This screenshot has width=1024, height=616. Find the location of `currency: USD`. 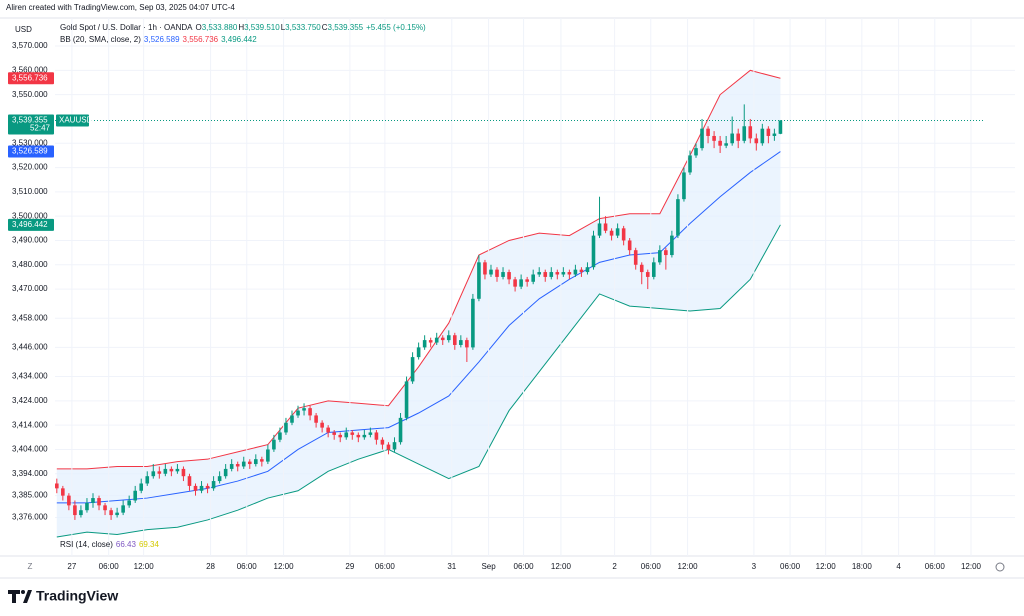

currency: USD is located at coordinates (23, 29).